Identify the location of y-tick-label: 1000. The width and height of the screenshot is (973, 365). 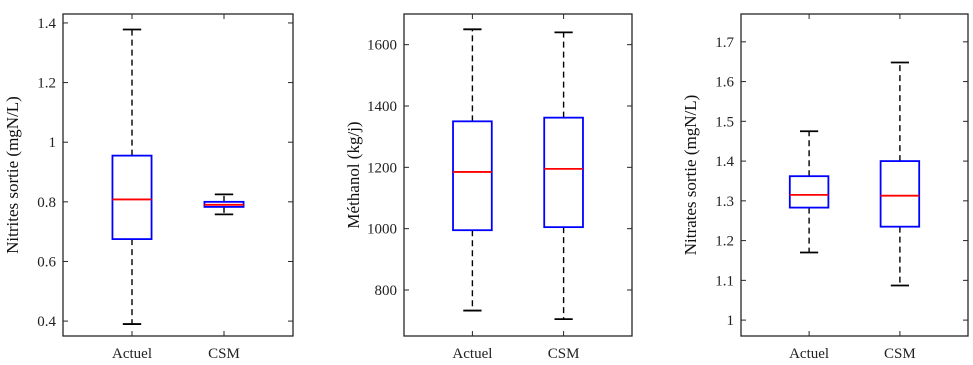
(382, 230).